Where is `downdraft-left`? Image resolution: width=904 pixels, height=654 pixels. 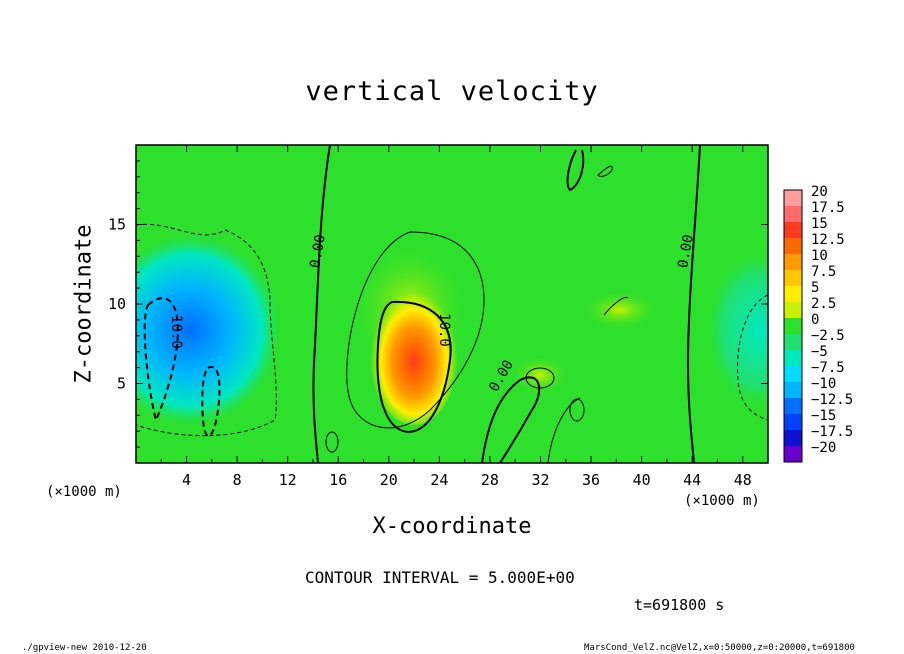 downdraft-left is located at coordinates (208, 330).